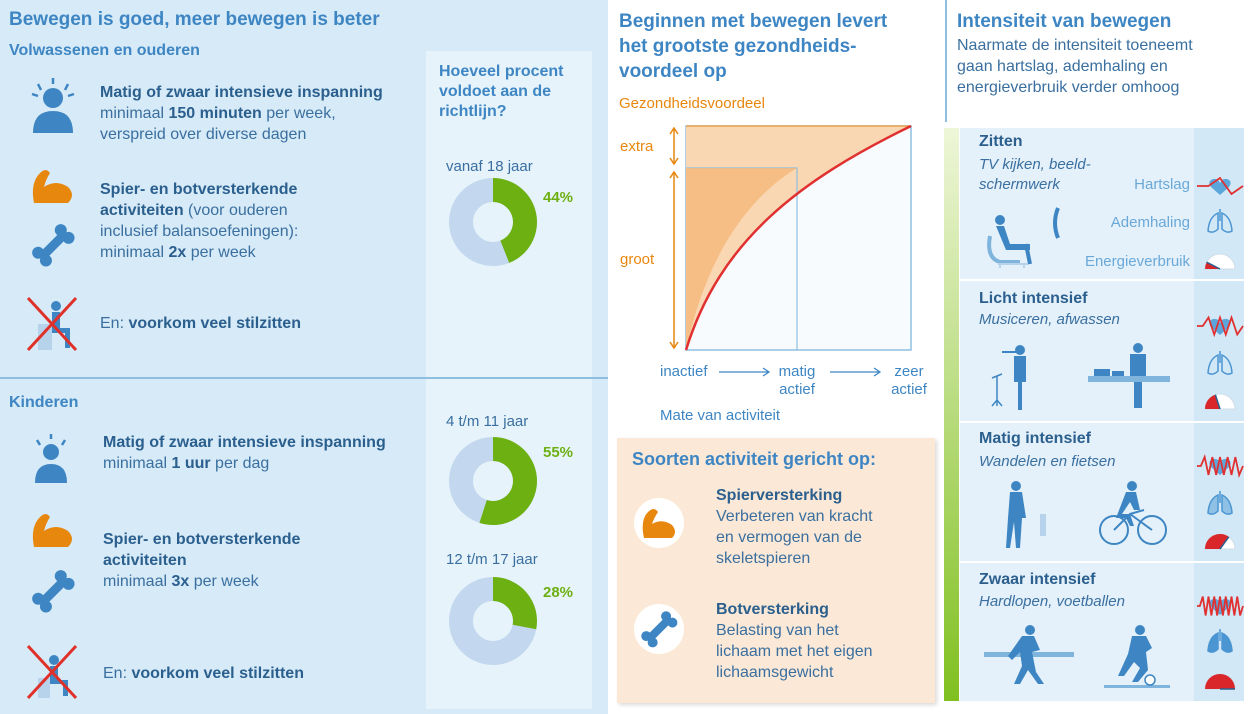 The height and width of the screenshot is (714, 1254). What do you see at coordinates (797, 380) in the screenshot?
I see `x-matig: matig actief` at bounding box center [797, 380].